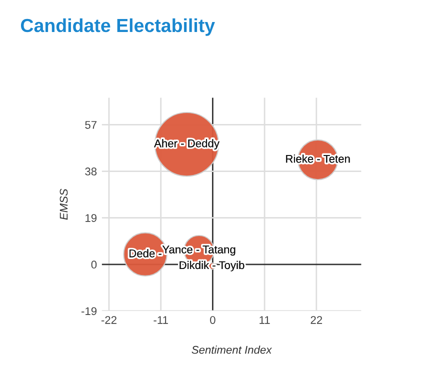 The height and width of the screenshot is (376, 430). What do you see at coordinates (232, 350) in the screenshot?
I see `x-axis-title: Sentiment Index` at bounding box center [232, 350].